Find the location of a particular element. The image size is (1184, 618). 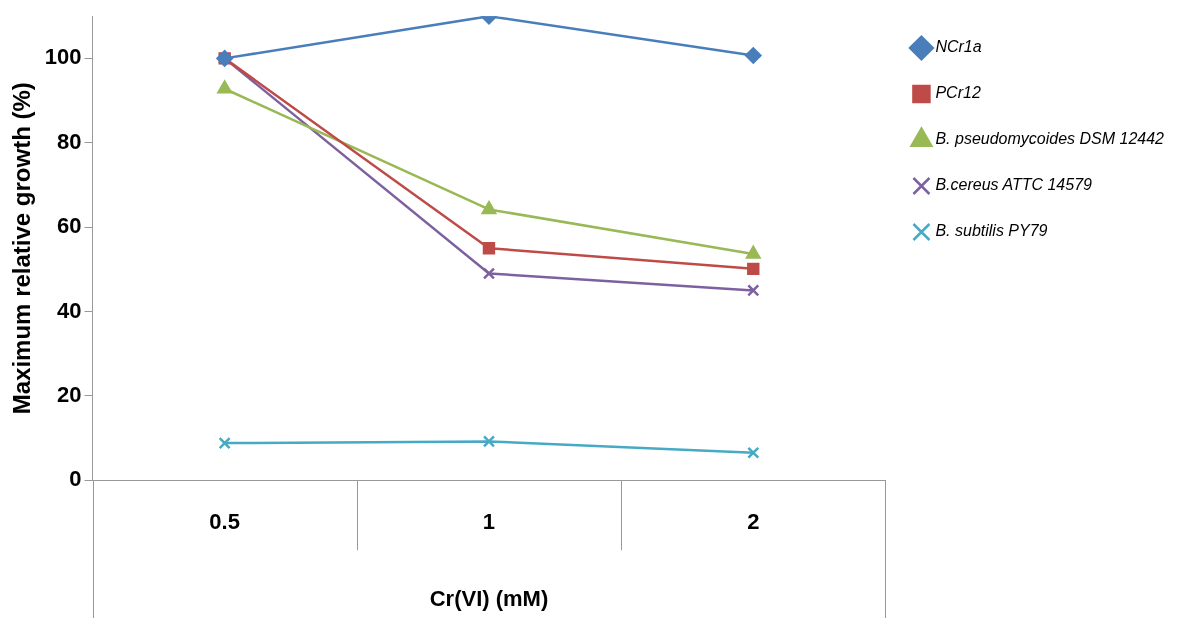

legend-label: B.cereus ATTC 14579 is located at coordinates (1014, 185).